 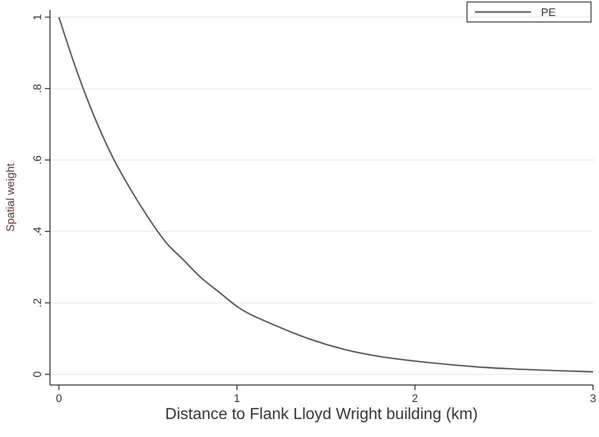 What do you see at coordinates (529, 12) in the screenshot?
I see `legend: PE` at bounding box center [529, 12].